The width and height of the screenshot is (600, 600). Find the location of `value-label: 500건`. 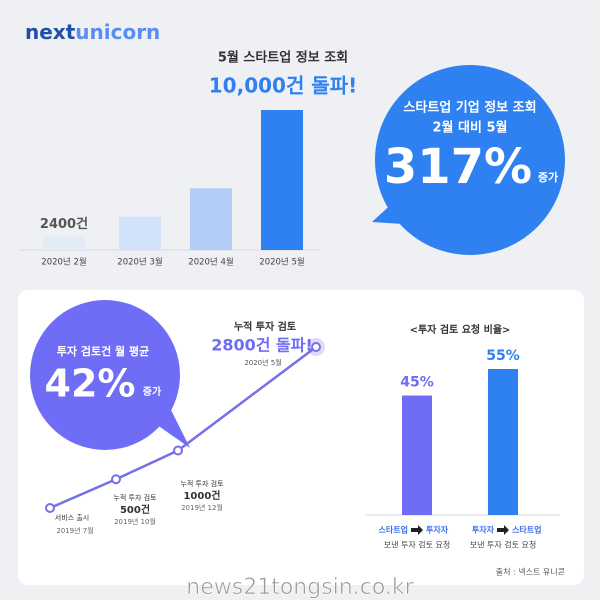

value-label: 500건 is located at coordinates (135, 509).